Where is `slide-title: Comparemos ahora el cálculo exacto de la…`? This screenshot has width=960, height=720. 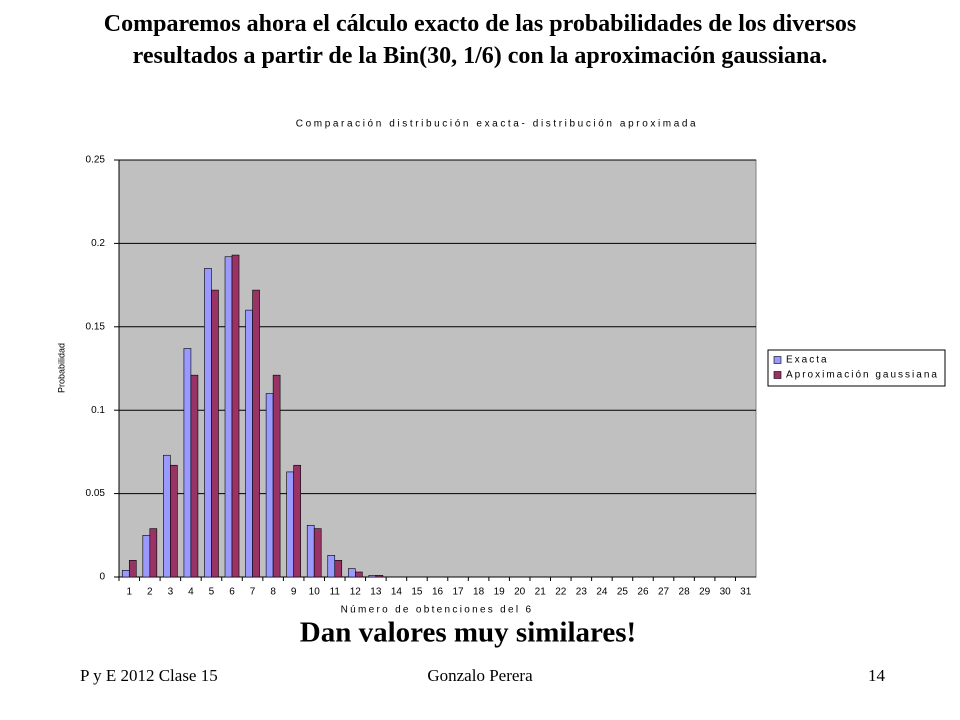 slide-title: Comparemos ahora el cálculo exacto de la… is located at coordinates (480, 40).